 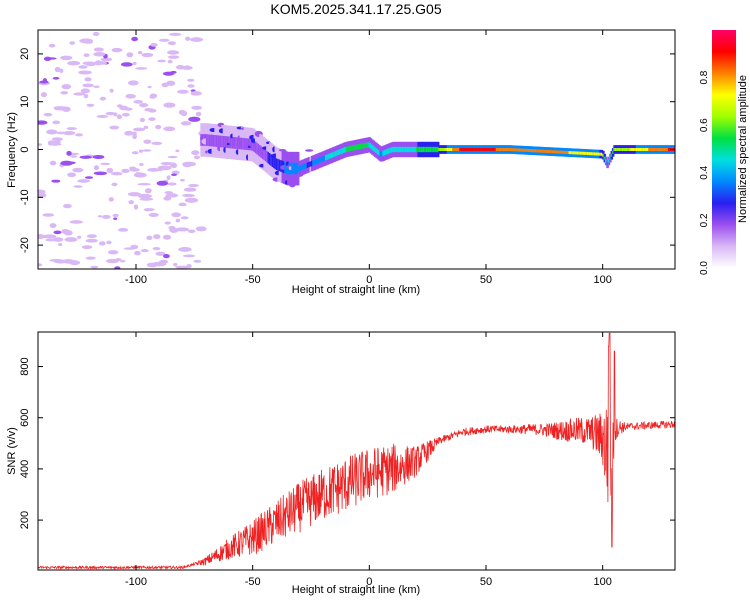 What do you see at coordinates (704, 125) in the screenshot?
I see `colorbar-tick-label: 0.6` at bounding box center [704, 125].